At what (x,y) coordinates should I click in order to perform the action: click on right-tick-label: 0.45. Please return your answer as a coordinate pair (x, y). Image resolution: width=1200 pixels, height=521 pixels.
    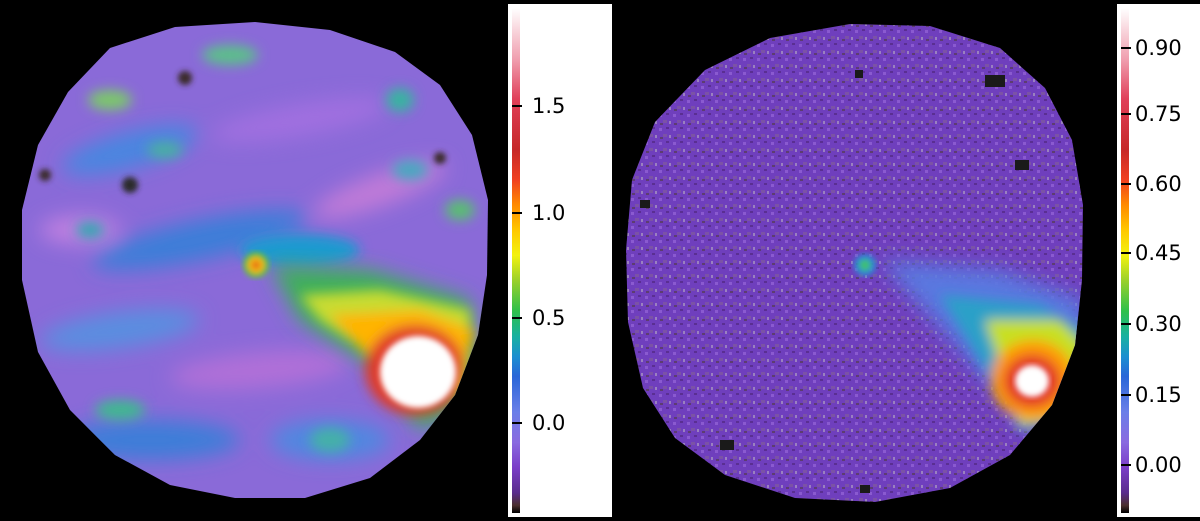
    Looking at the image, I should click on (1158, 253).